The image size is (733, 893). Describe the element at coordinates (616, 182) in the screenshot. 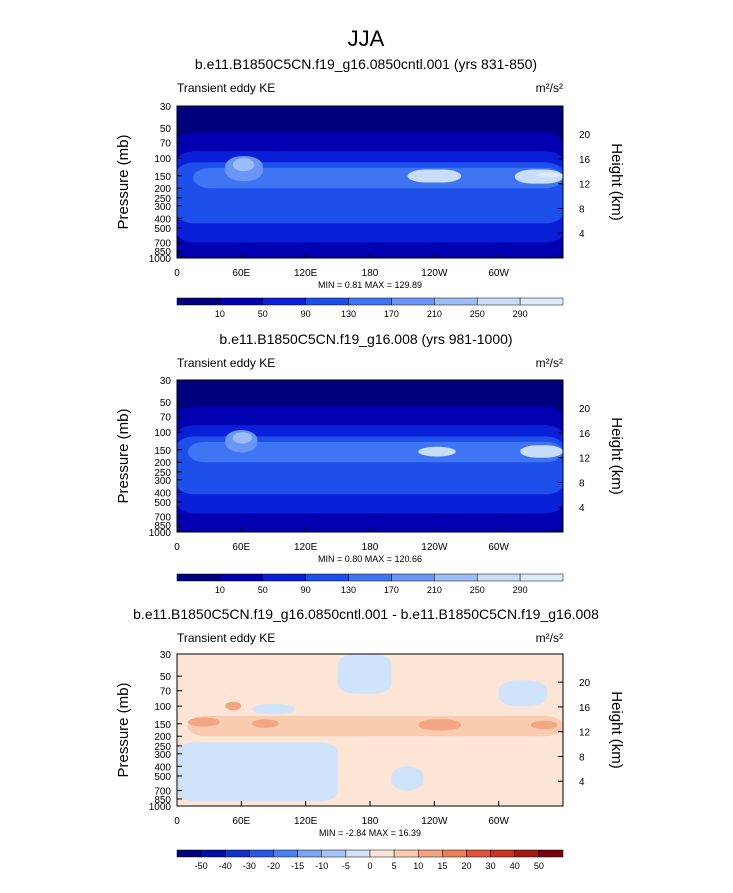

I see `y-axis-right-label: Height (km)` at that location.